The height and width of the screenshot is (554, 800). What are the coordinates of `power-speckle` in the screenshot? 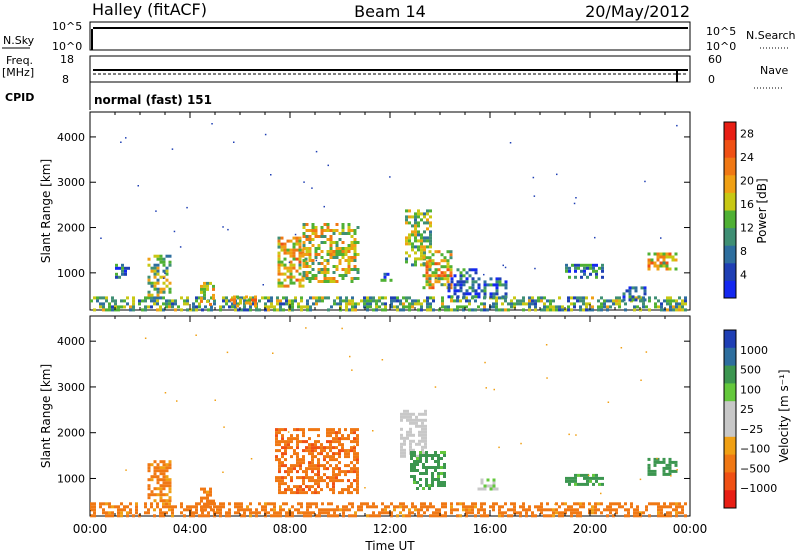 It's located at (187, 207).